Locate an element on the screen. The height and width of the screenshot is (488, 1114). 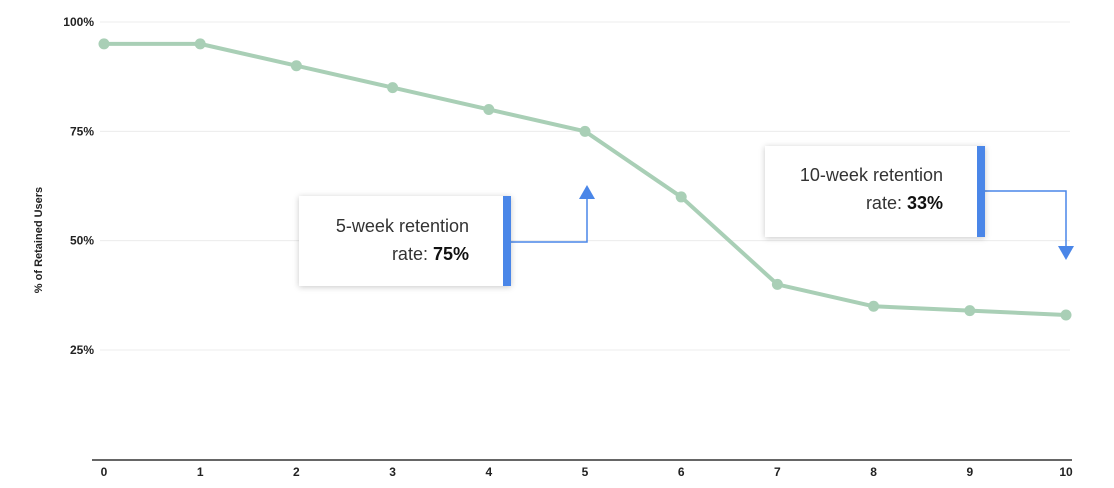
arrow-connector-5-week is located at coordinates (549, 219).